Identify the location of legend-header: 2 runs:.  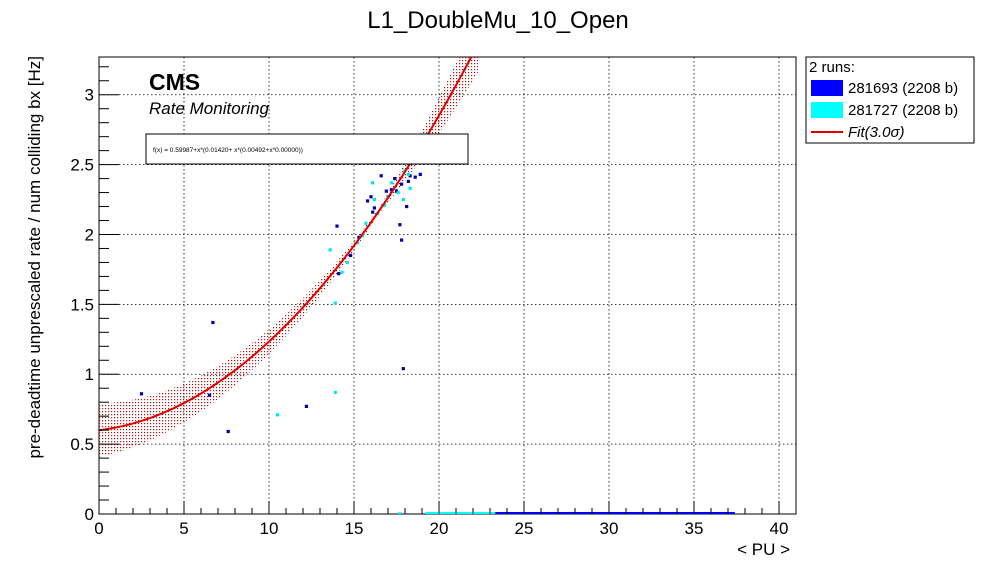
(832, 67).